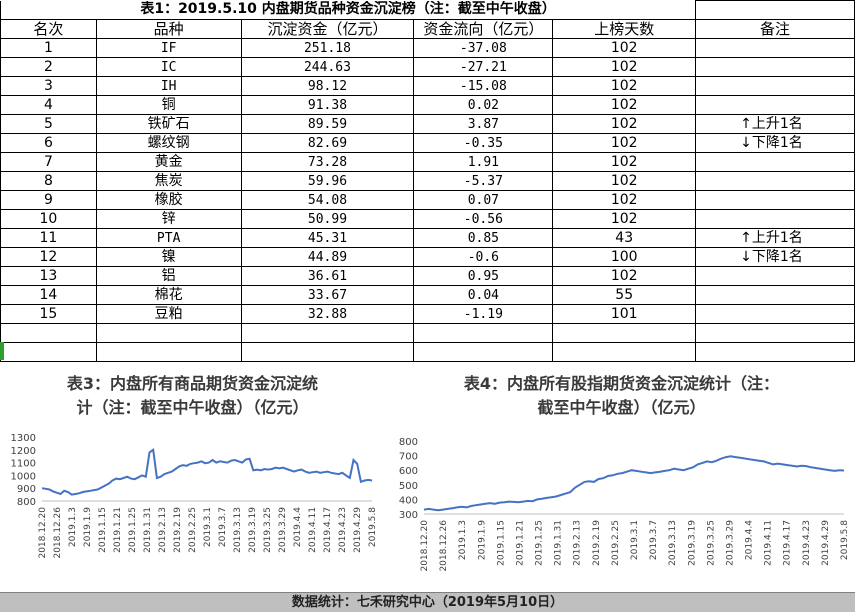 Image resolution: width=855 pixels, height=612 pixels. Describe the element at coordinates (23, 438) in the screenshot. I see `y-tick-label: 1300` at that location.